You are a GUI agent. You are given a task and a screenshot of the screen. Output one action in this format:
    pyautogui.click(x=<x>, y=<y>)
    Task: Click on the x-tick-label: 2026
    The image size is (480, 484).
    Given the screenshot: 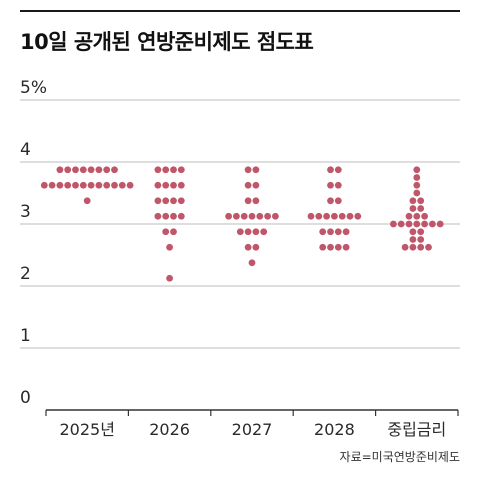 What is the action you would take?
    pyautogui.click(x=169, y=429)
    